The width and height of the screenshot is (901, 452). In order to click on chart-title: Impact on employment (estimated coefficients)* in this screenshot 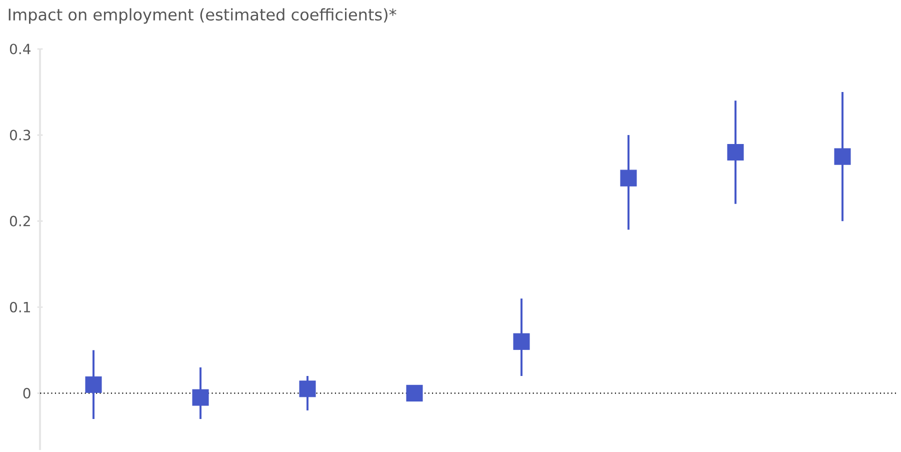, I will do `click(202, 16)`.